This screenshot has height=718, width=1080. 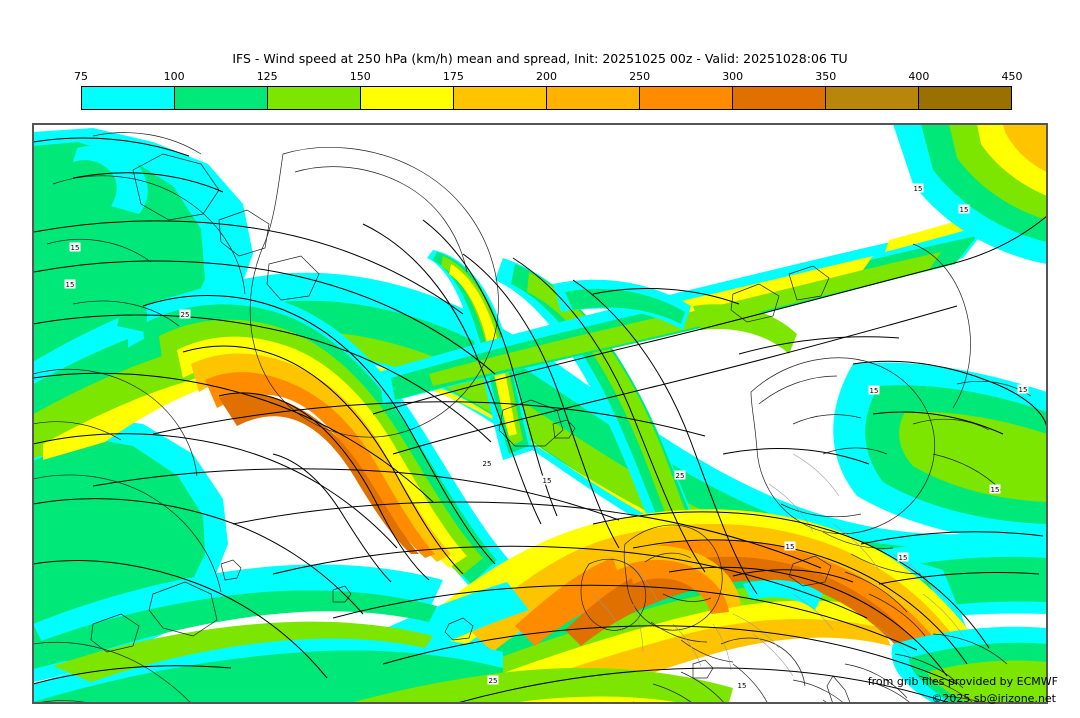 I want to click on colorbar-tick-label: 450, so click(x=1012, y=76).